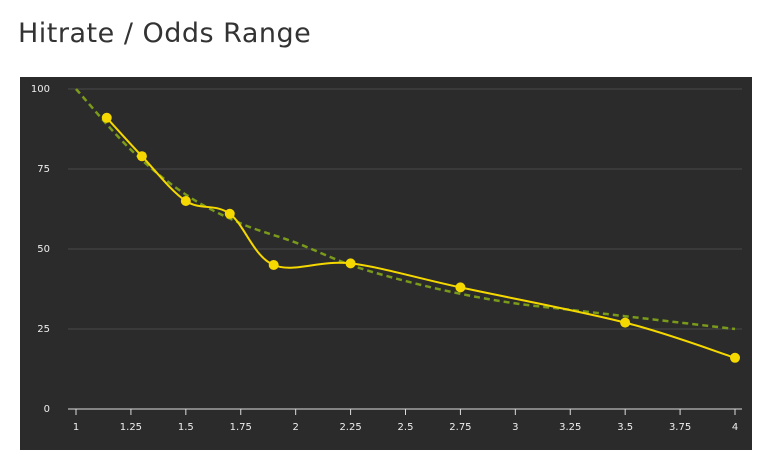 The width and height of the screenshot is (777, 468). Describe the element at coordinates (406, 427) in the screenshot. I see `x-tick-label: 2.5` at that location.